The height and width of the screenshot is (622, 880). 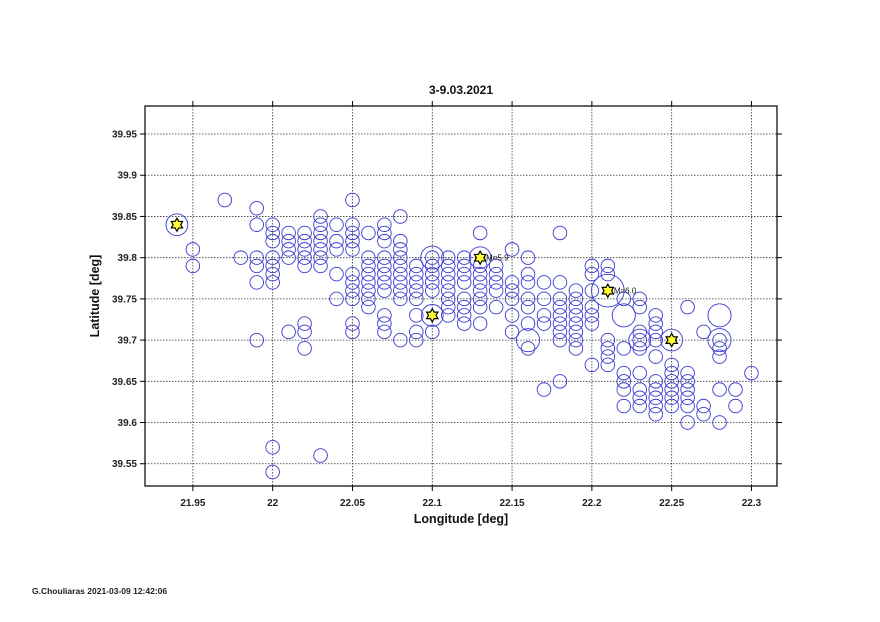 I want to click on y-tick-label: 39.75, so click(x=124, y=299).